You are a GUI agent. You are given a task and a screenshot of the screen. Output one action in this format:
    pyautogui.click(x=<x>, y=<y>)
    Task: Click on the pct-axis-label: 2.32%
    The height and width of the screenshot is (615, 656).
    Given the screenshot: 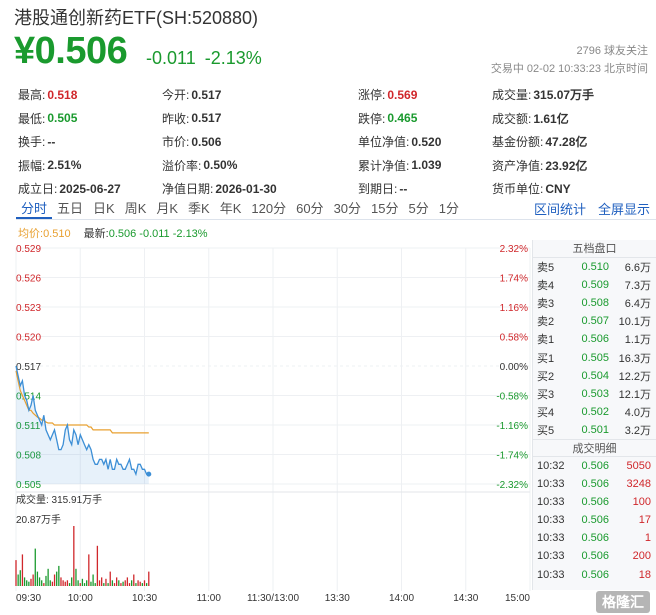 What is the action you would take?
    pyautogui.click(x=514, y=249)
    